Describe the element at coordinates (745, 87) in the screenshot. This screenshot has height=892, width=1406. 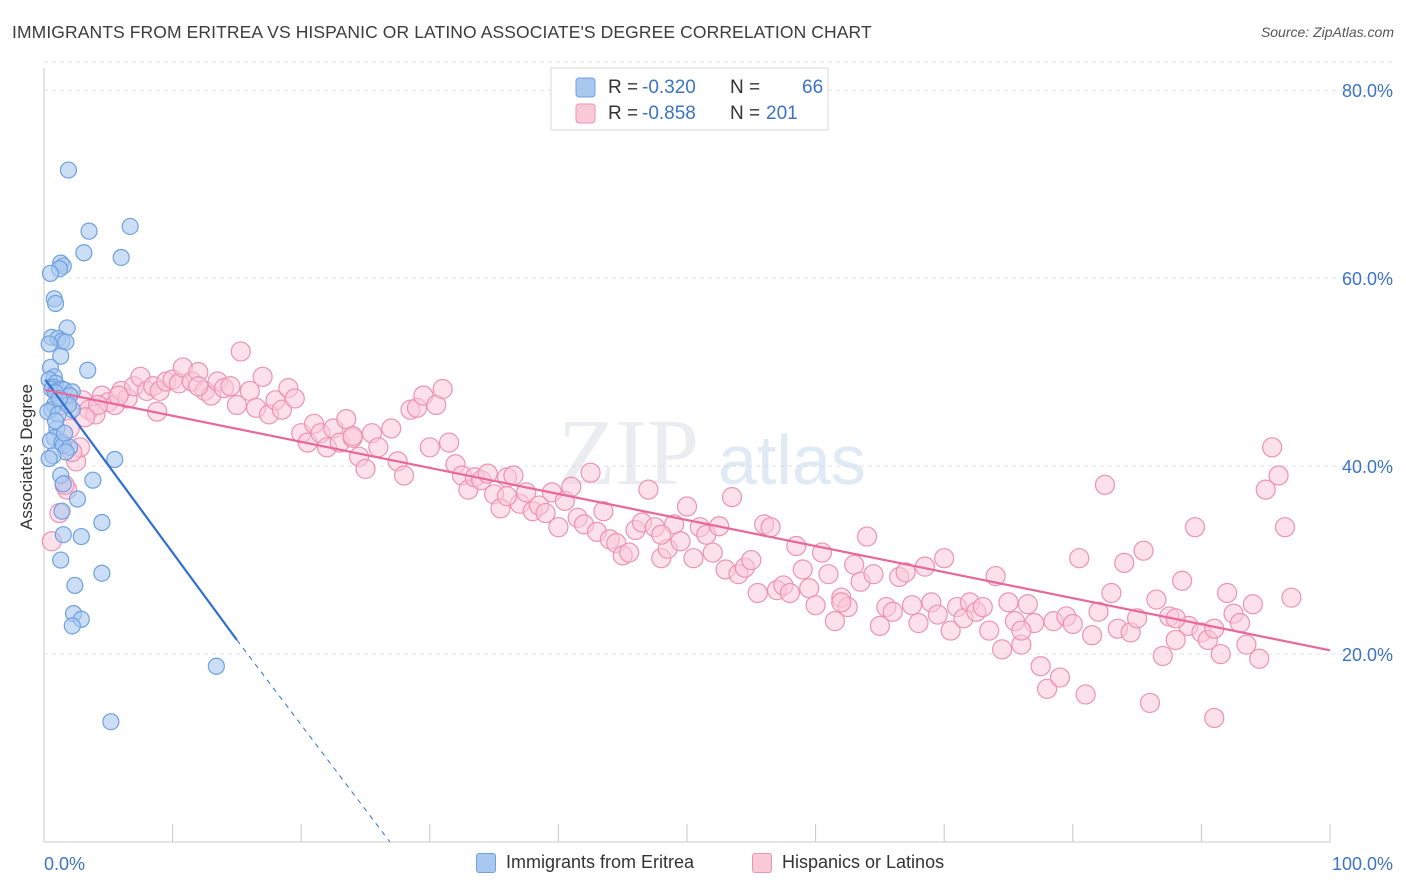
I see `legend-n-label-1: N =` at that location.